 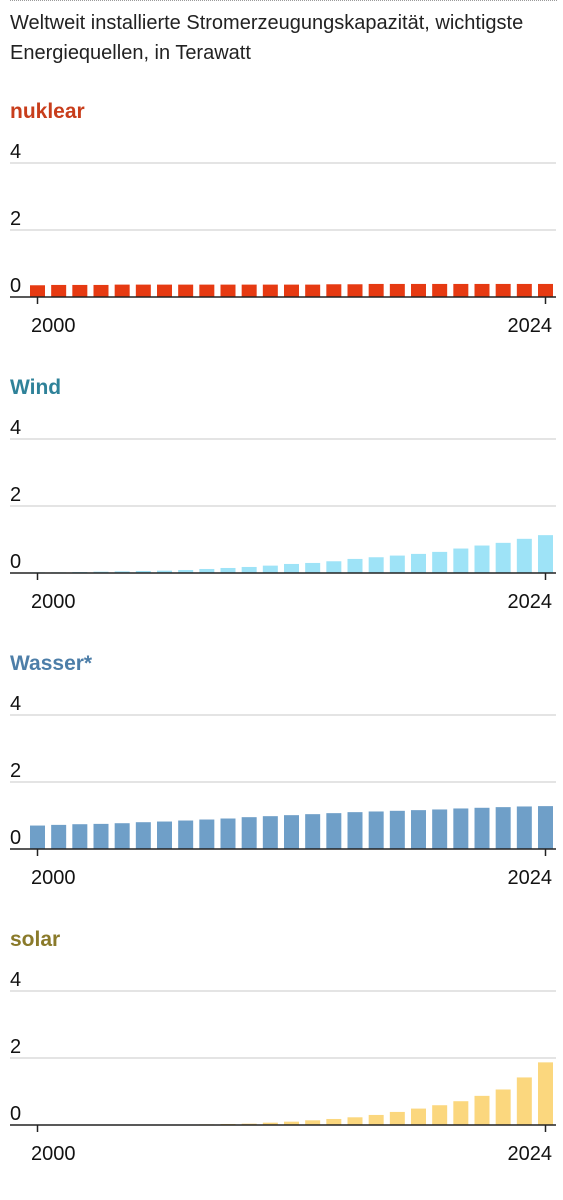 What do you see at coordinates (524, 555) in the screenshot?
I see `bar-wind-2023` at bounding box center [524, 555].